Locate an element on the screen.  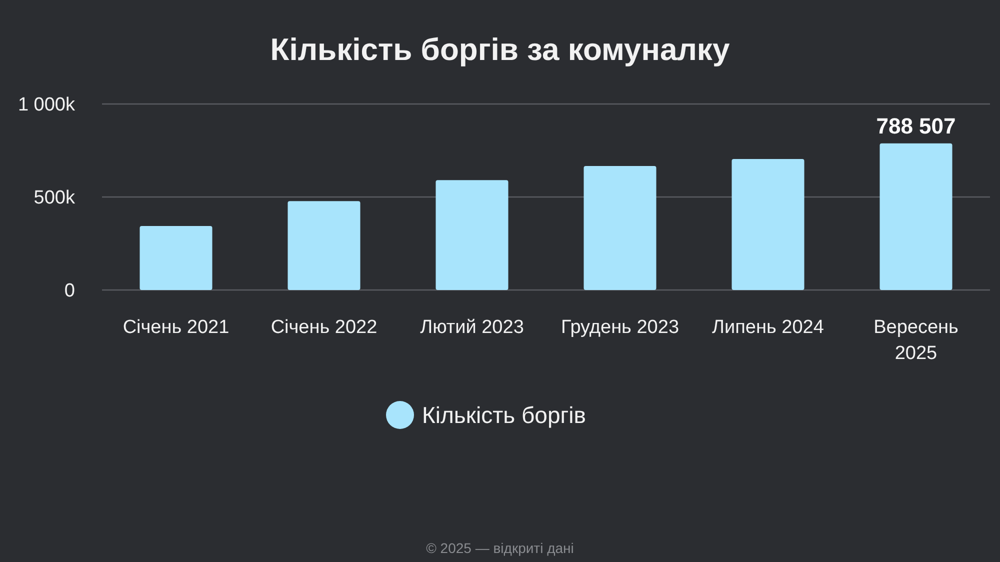
x-tick-label: Лютий 2023 is located at coordinates (472, 327).